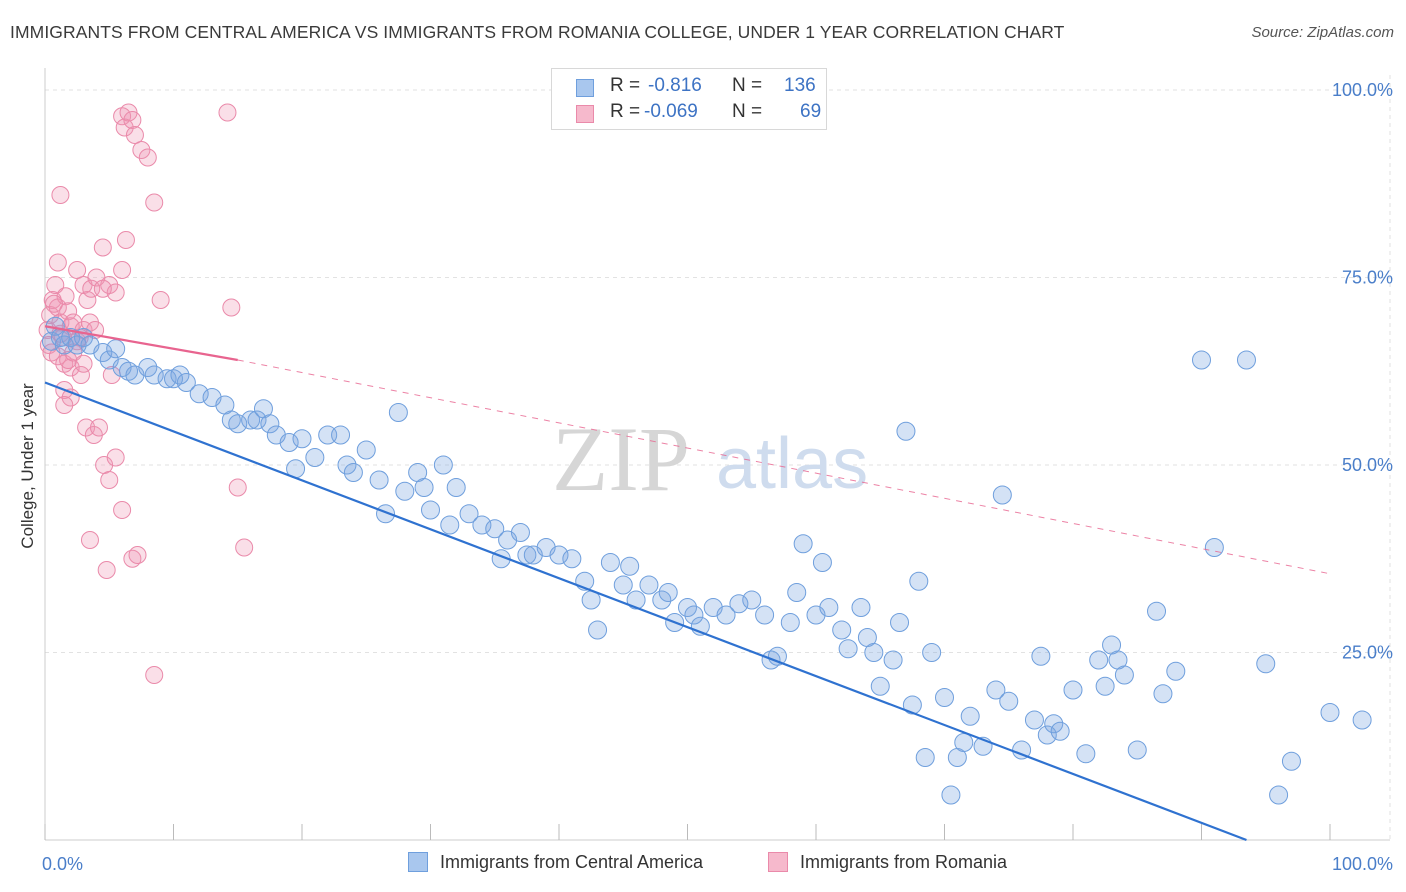  I want to click on legend-n-value: 69, so click(811, 111).